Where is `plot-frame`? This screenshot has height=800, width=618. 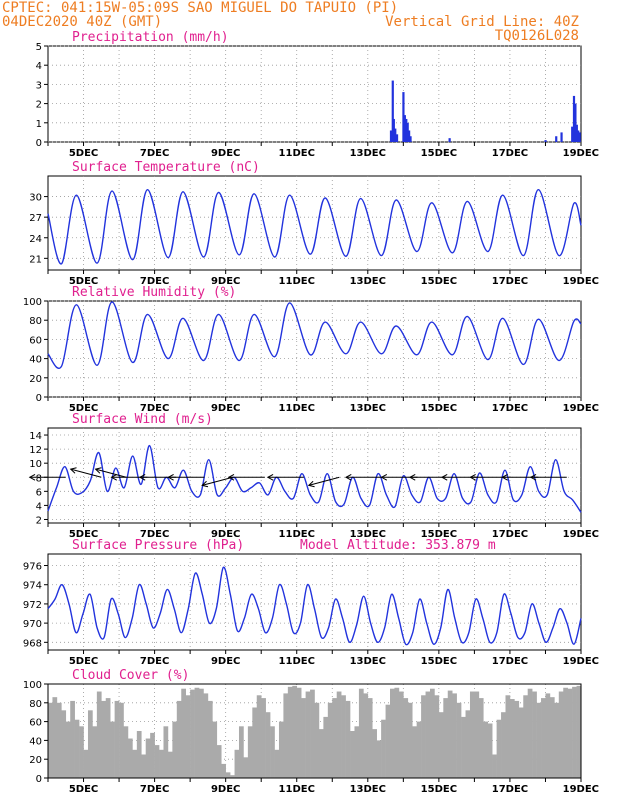 plot-frame is located at coordinates (314, 475).